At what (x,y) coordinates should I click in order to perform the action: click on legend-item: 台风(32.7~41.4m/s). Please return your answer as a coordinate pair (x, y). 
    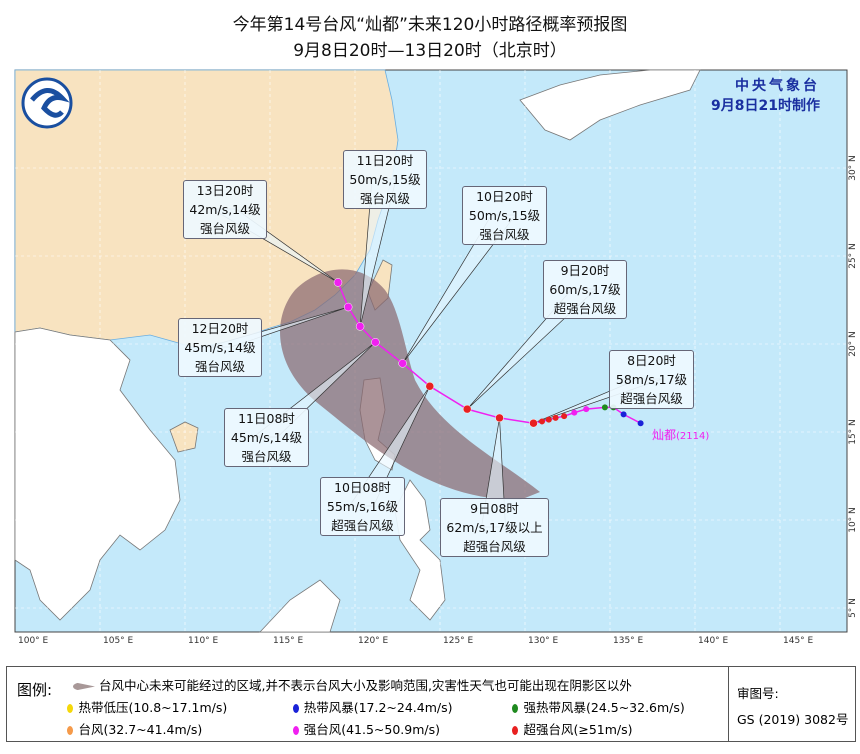
    Looking at the image, I should click on (134, 728).